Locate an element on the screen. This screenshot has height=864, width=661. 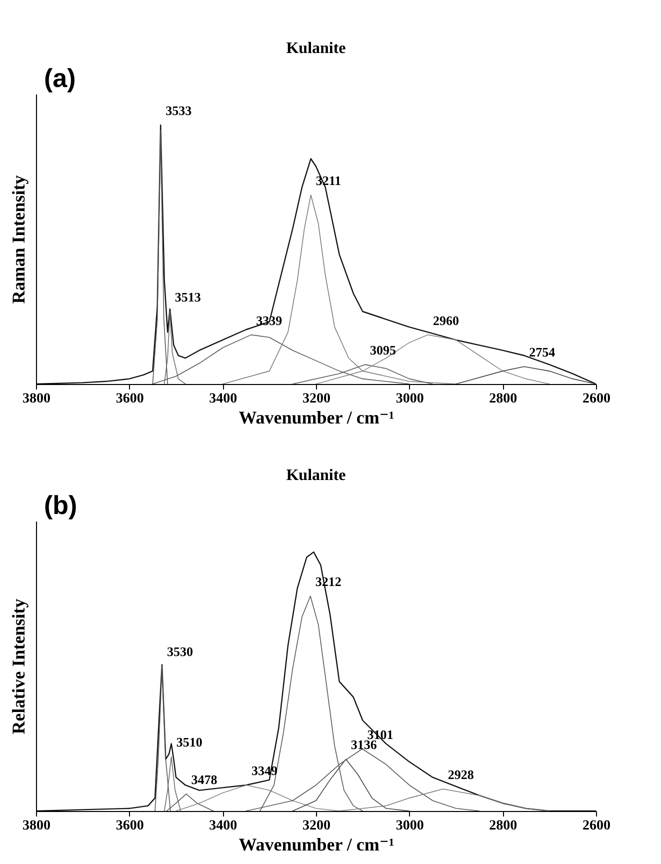
text: (b) is located at coordinates (61, 505).